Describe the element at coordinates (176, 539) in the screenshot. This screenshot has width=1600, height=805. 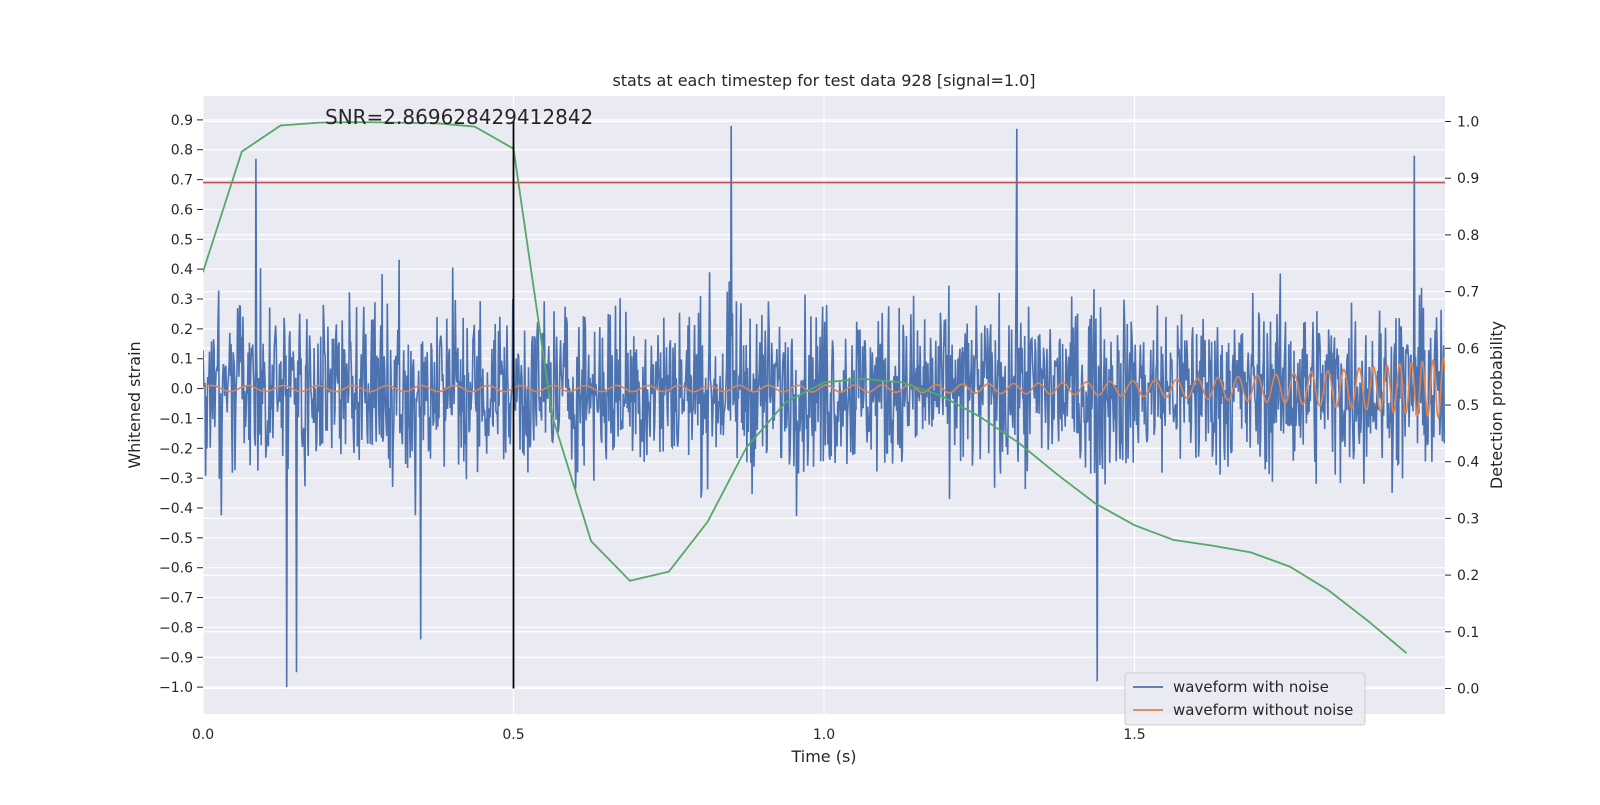
I see `y-tick-label-left: −0.5` at that location.